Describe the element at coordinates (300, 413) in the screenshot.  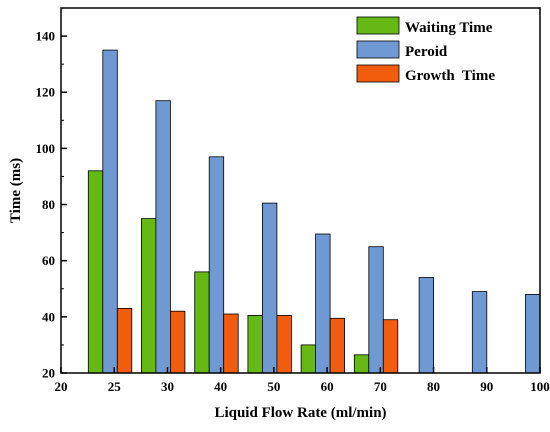
I see `x-axis-title: Liquid Flow Rate (ml/min)` at that location.